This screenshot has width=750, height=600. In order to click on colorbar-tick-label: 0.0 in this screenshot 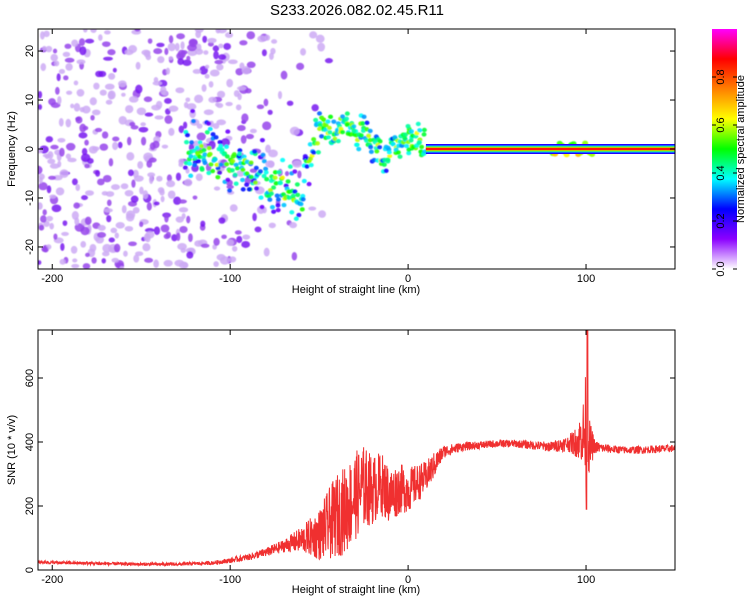, I will do `click(721, 268)`.